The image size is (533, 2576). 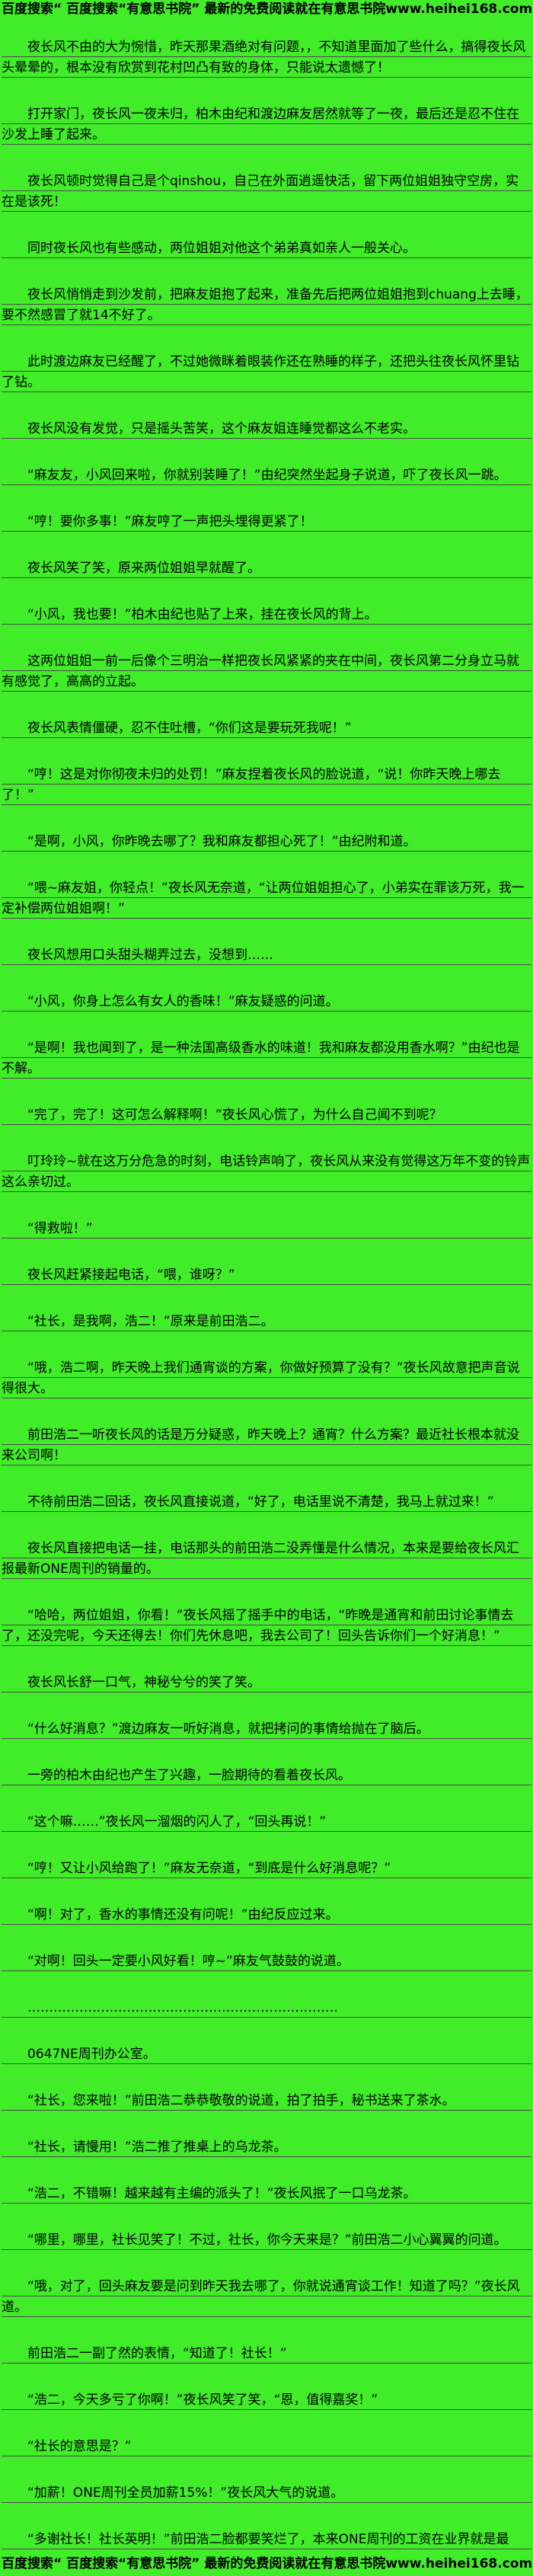 I want to click on paragraph: 夜长风长舒一口气，神秘兮兮的笑了笑。, so click(x=266, y=1683).